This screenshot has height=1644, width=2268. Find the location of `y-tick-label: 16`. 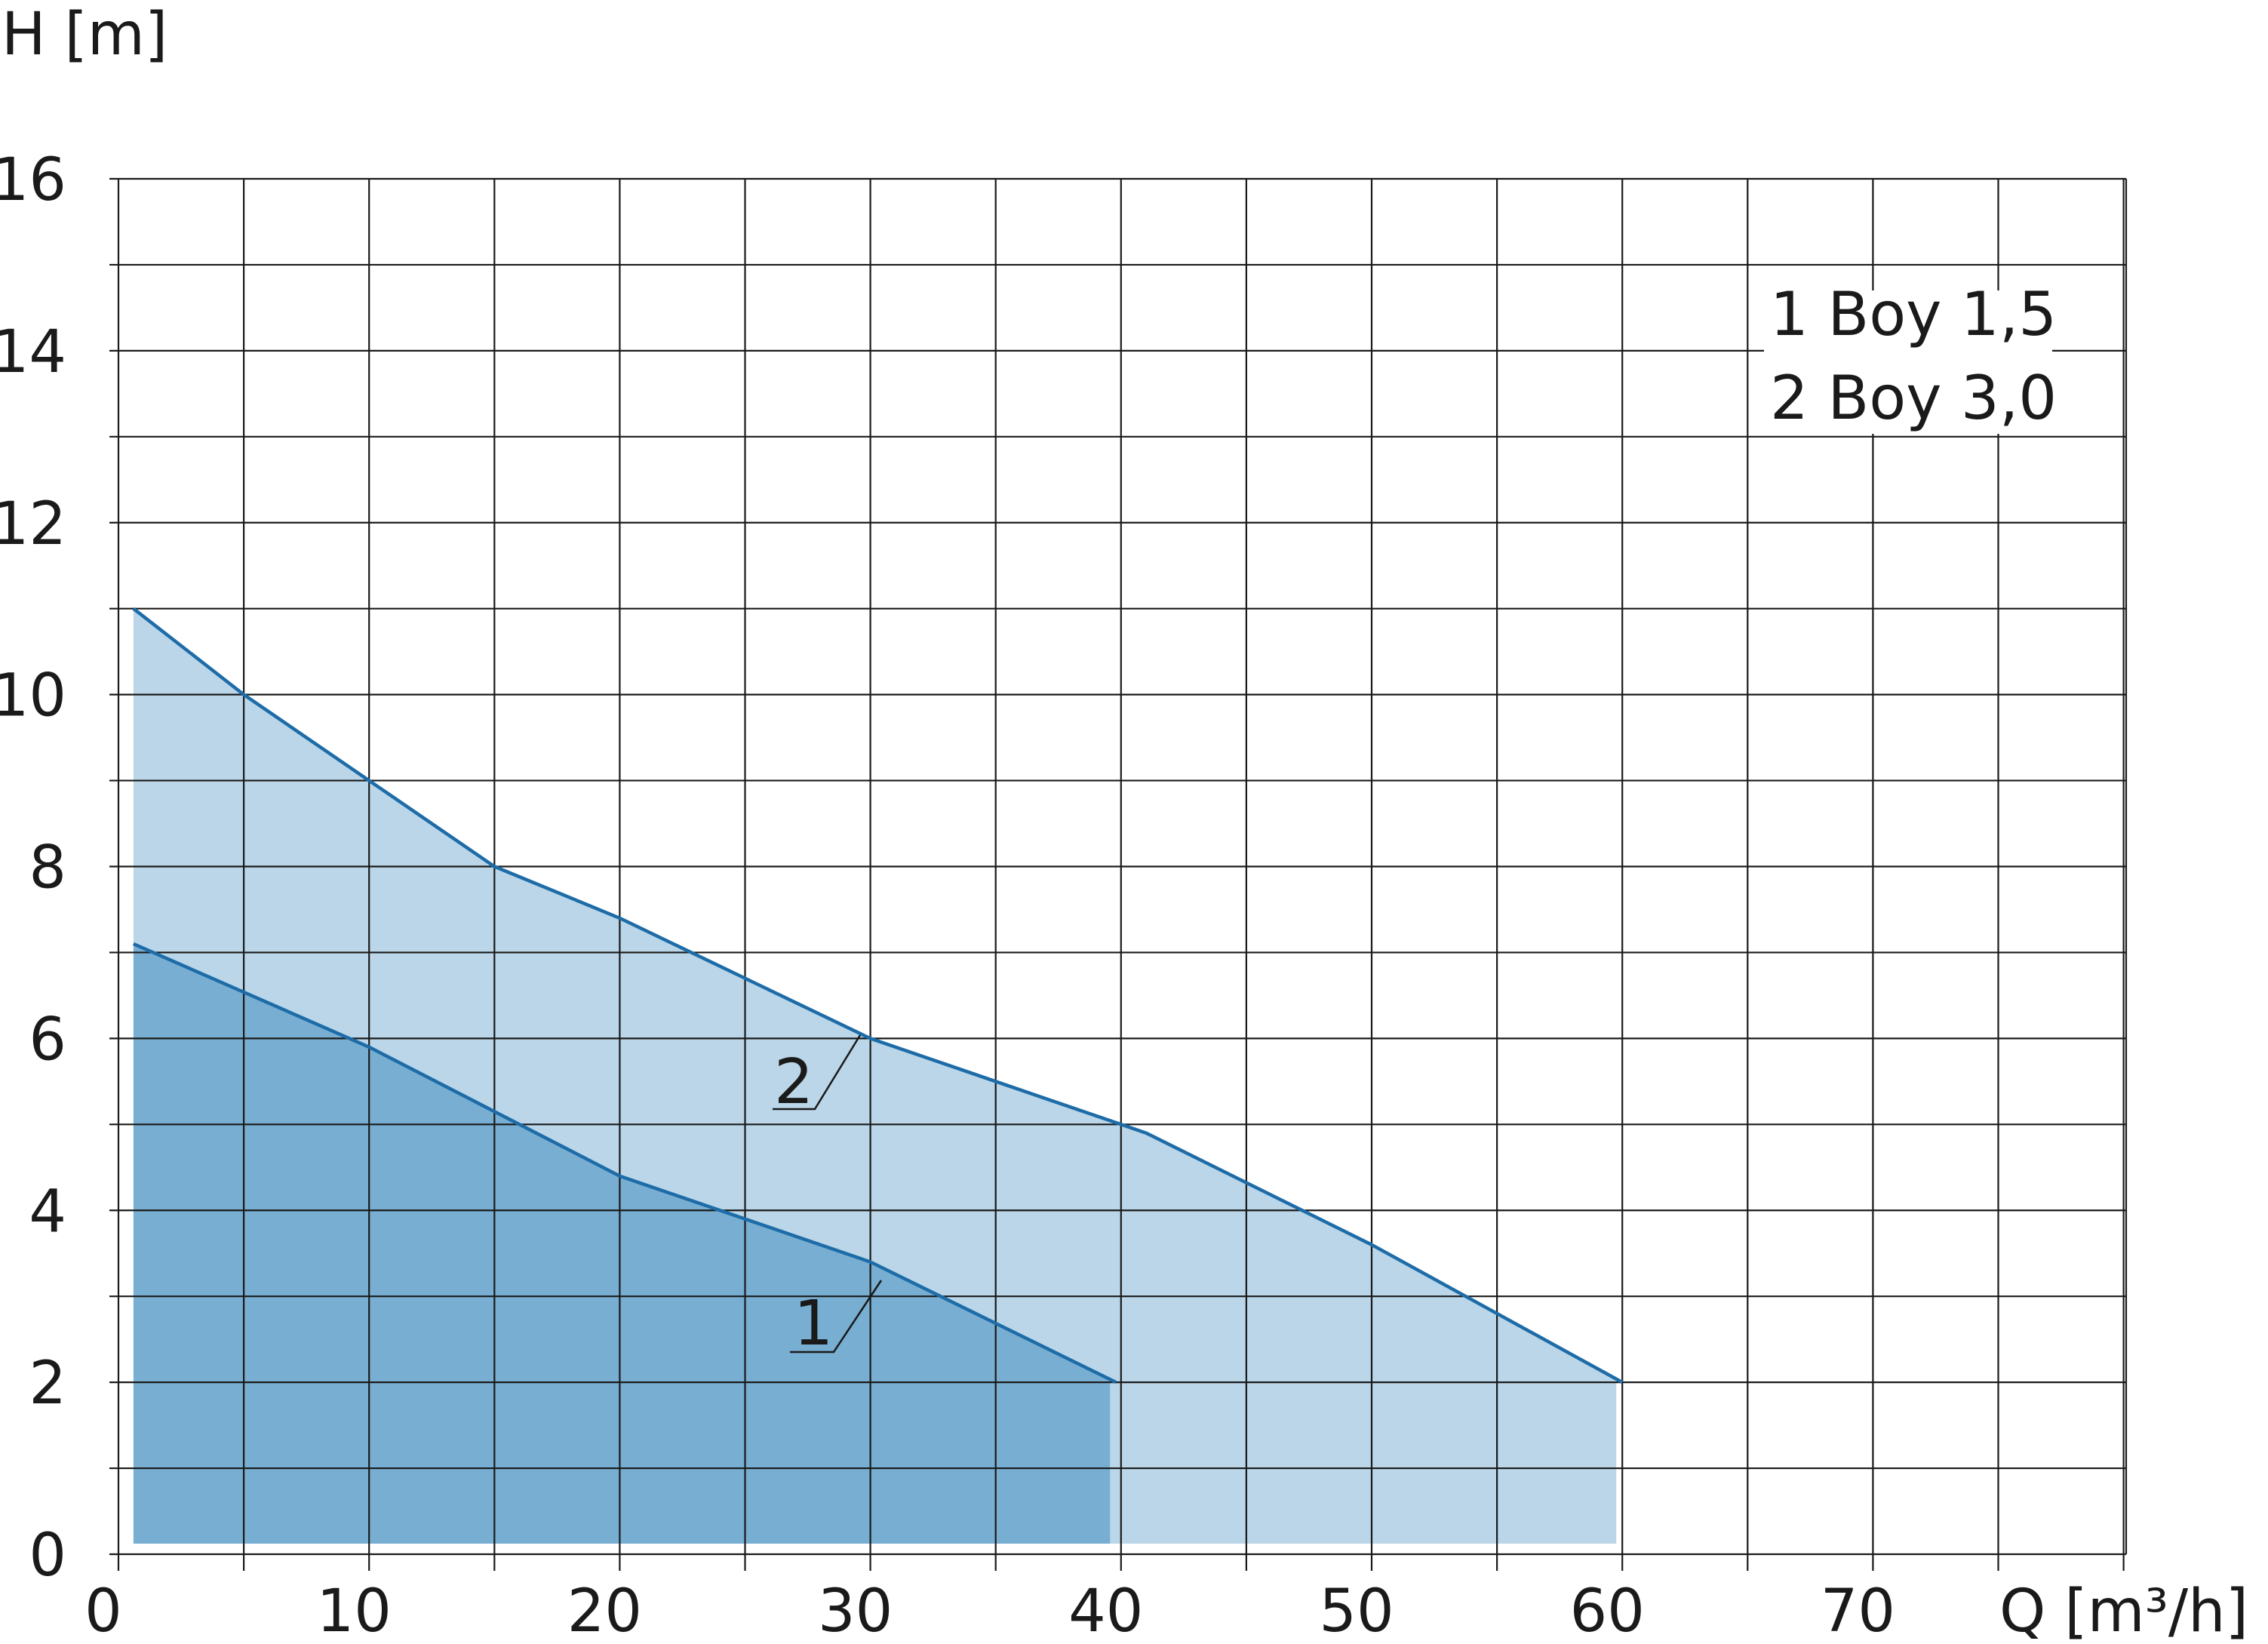

y-tick-label: 16 is located at coordinates (33, 180).